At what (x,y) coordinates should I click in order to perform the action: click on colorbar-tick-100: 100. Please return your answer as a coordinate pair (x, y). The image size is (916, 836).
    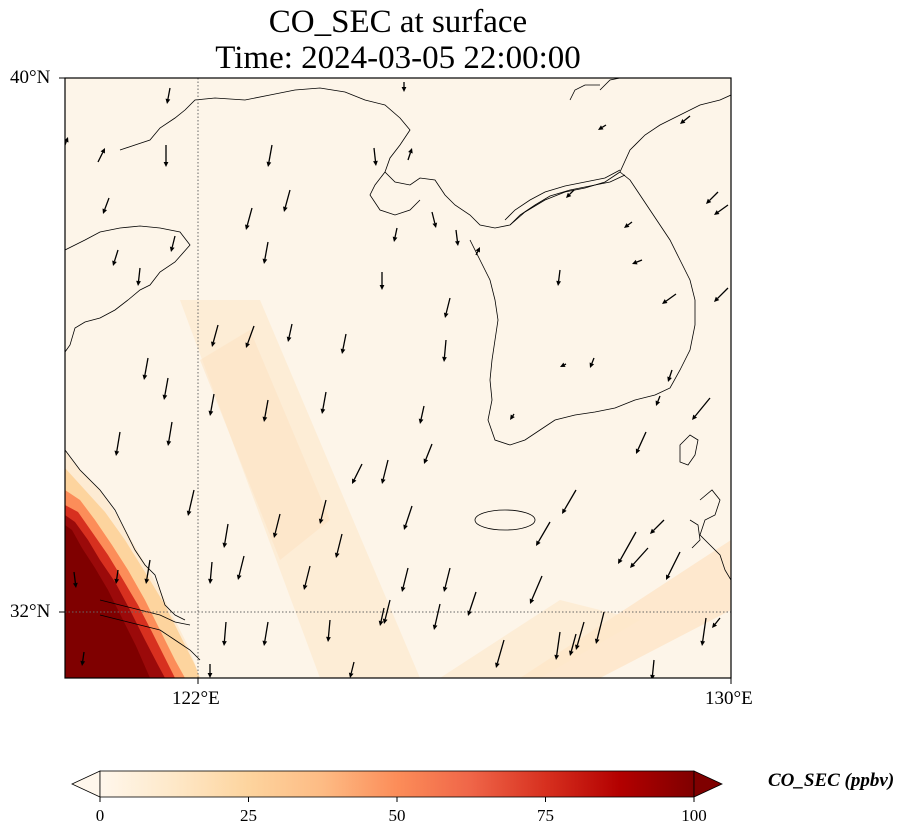
    Looking at the image, I should click on (694, 815).